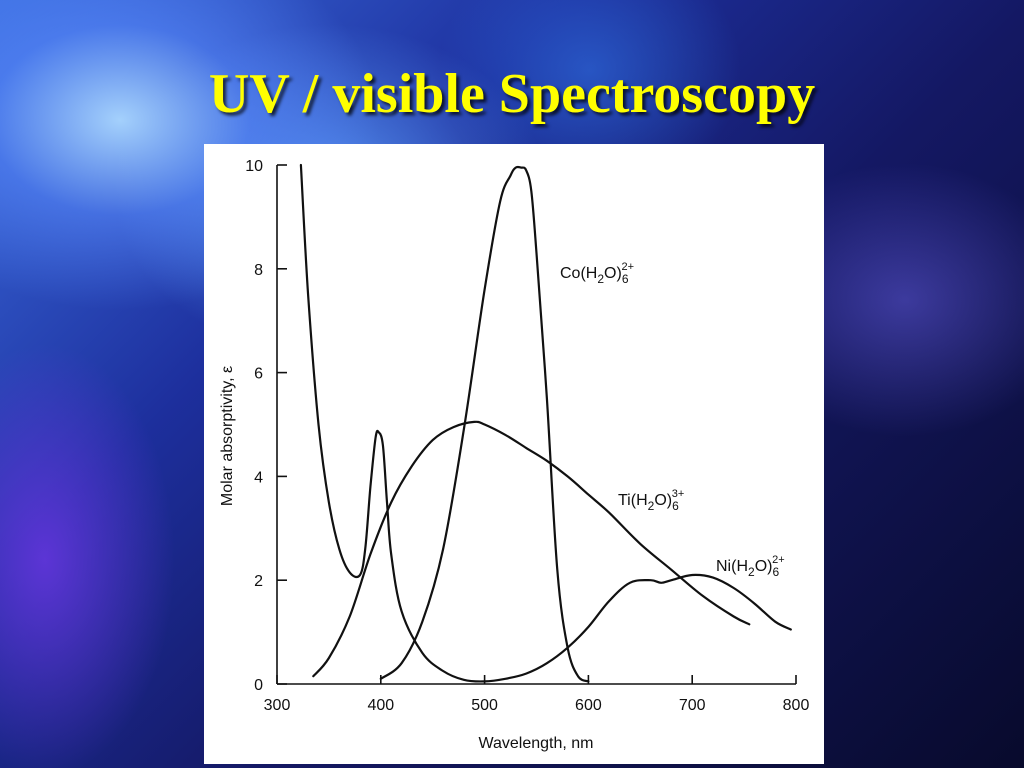 The height and width of the screenshot is (768, 1024). I want to click on y-tick-label: 0, so click(258, 685).